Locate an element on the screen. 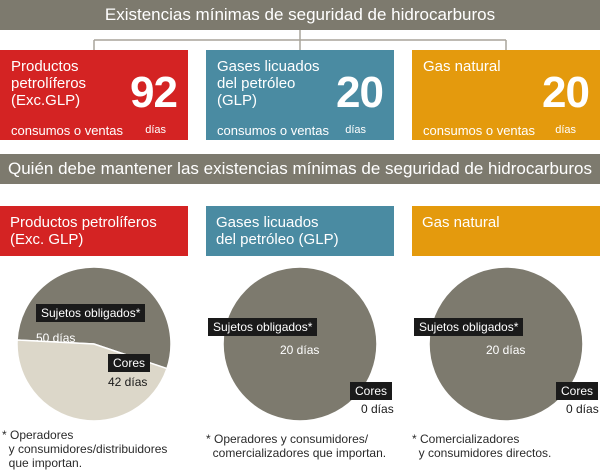  stock-value-natural-gas: 20 is located at coordinates (566, 92).